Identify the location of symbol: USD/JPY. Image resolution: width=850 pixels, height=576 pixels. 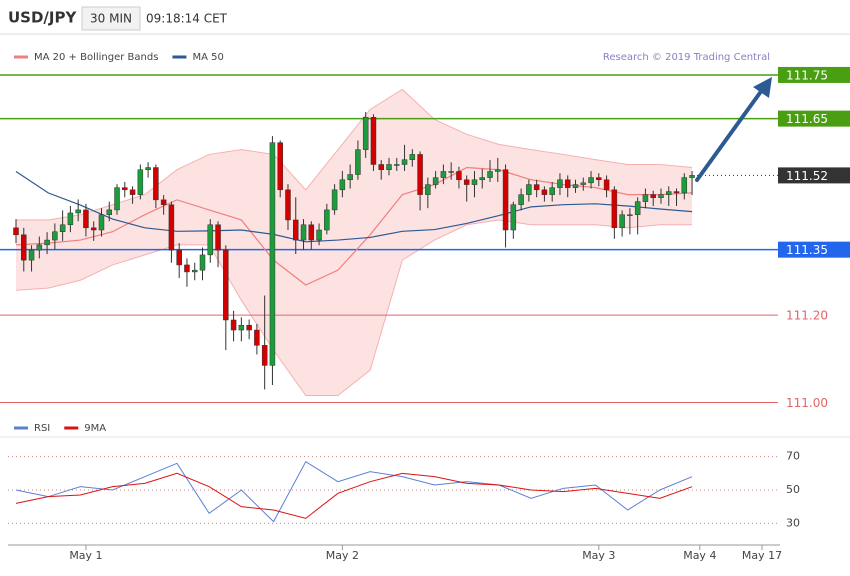
(42, 18).